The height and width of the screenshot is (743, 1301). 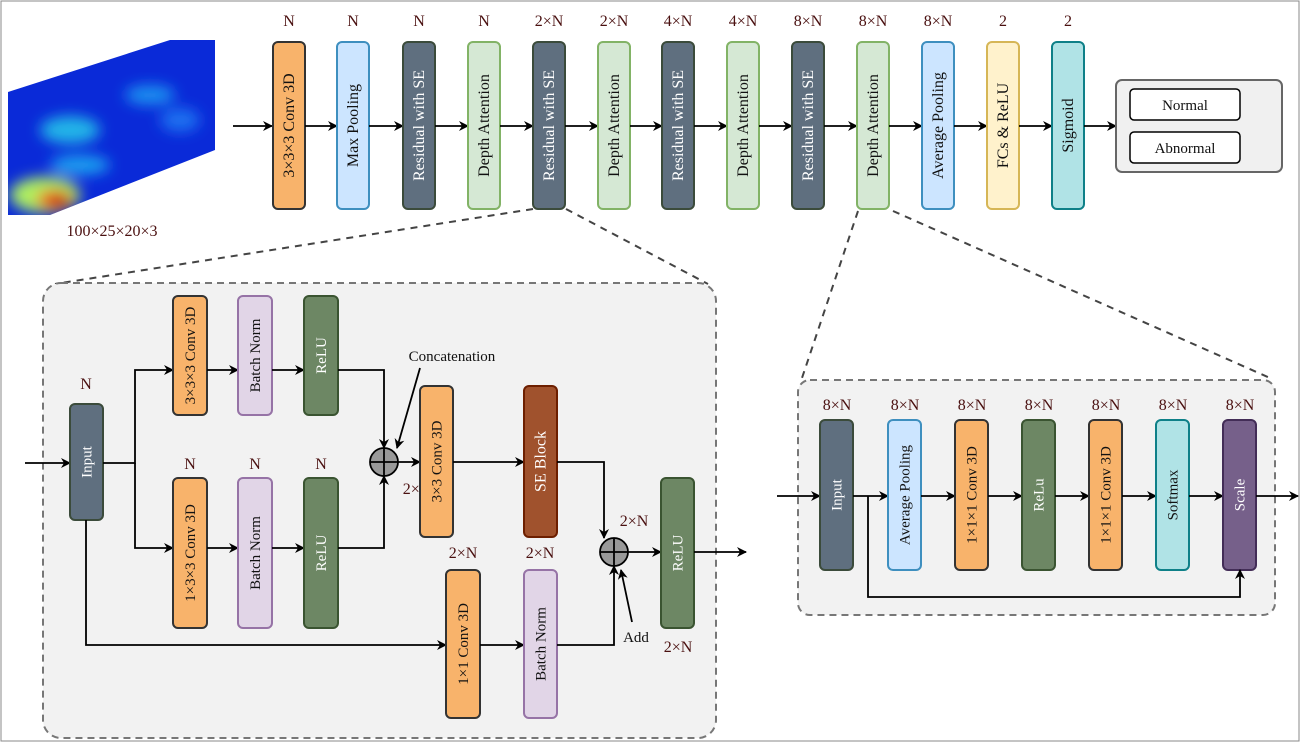 I want to click on att-dim-5: 8×N, so click(x=1106, y=405).